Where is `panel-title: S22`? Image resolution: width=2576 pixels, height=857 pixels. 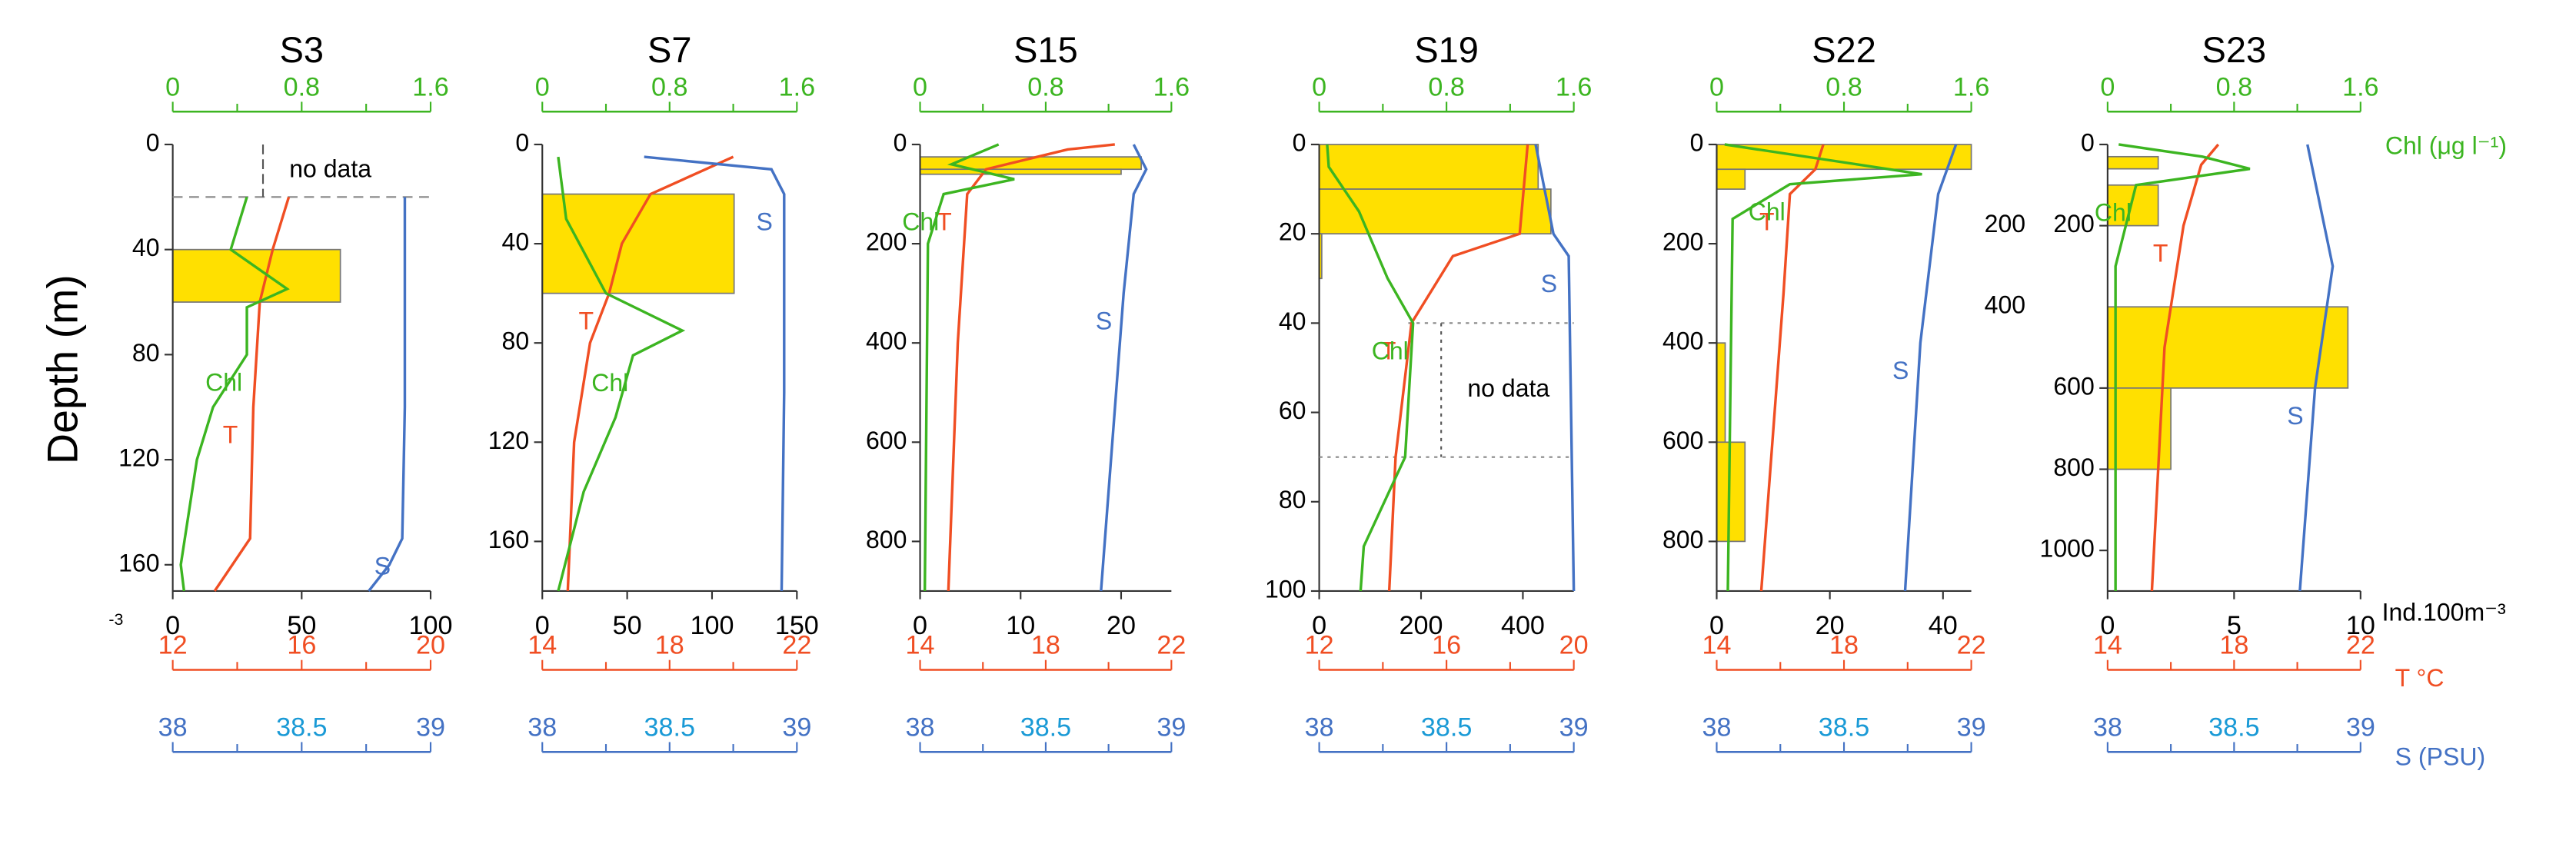
panel-title: S22 is located at coordinates (1844, 49).